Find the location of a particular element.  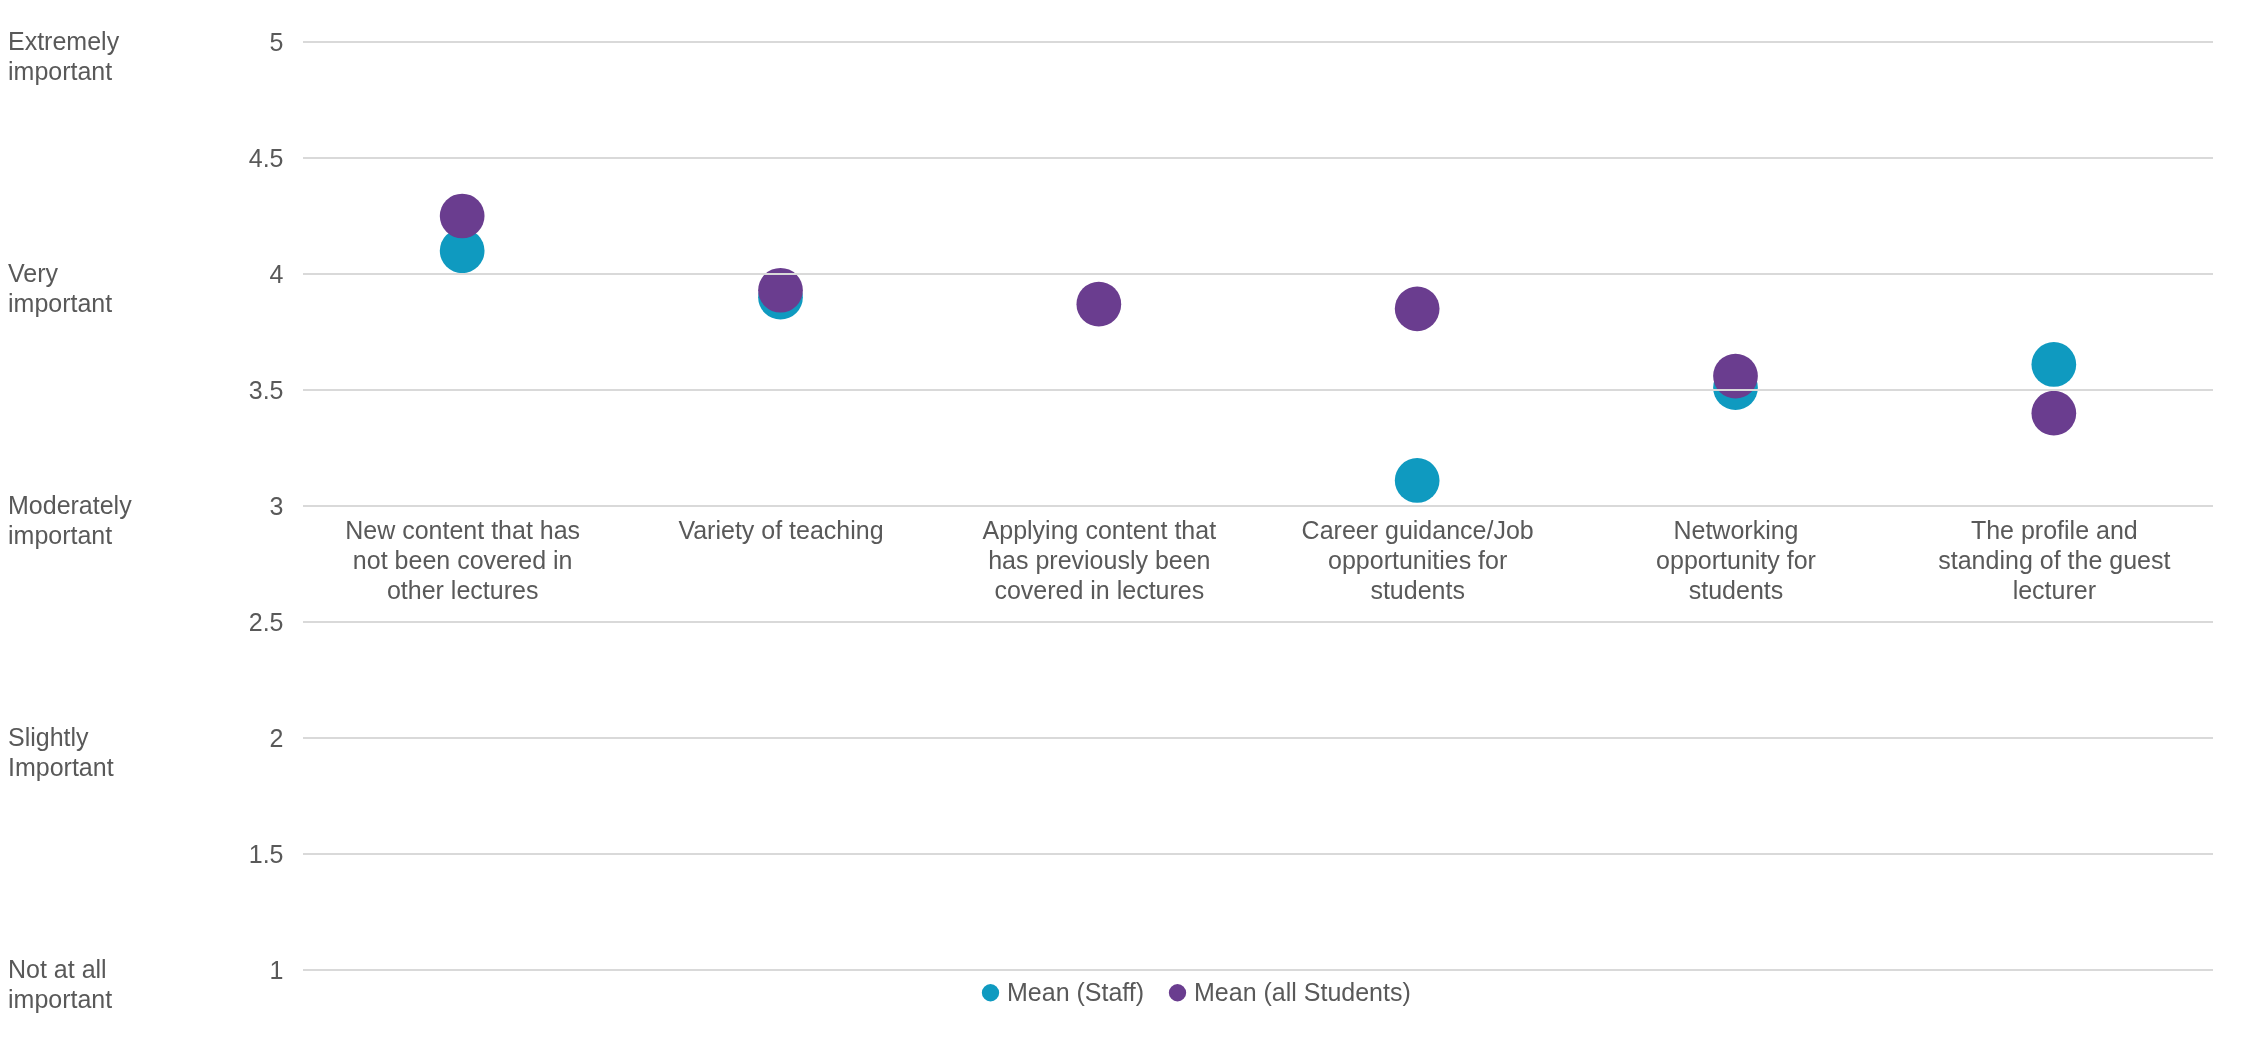

x-tick-label: Career guidance/Job opportunities for students is located at coordinates (1417, 559).